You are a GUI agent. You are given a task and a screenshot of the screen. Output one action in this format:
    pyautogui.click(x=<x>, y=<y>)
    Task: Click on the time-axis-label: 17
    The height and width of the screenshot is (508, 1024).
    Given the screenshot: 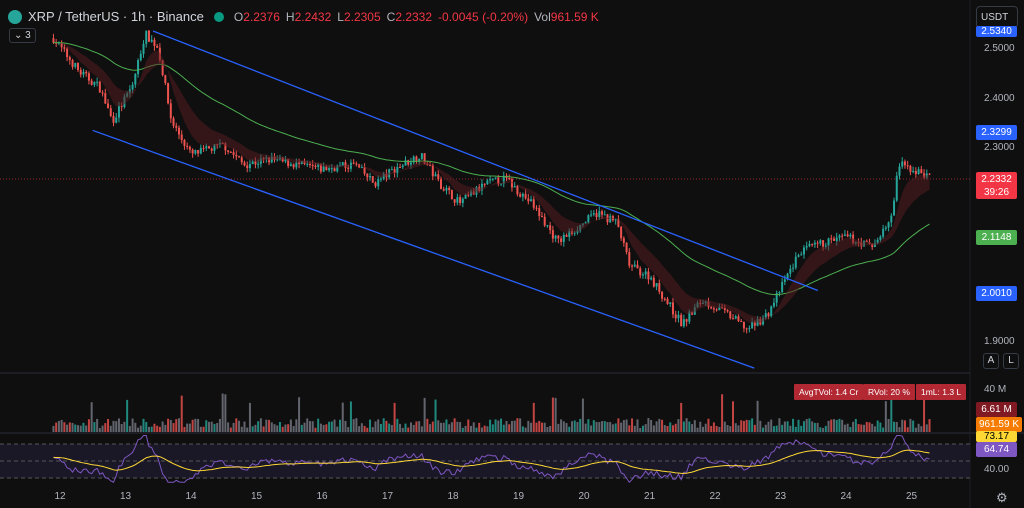 What is the action you would take?
    pyautogui.click(x=387, y=496)
    